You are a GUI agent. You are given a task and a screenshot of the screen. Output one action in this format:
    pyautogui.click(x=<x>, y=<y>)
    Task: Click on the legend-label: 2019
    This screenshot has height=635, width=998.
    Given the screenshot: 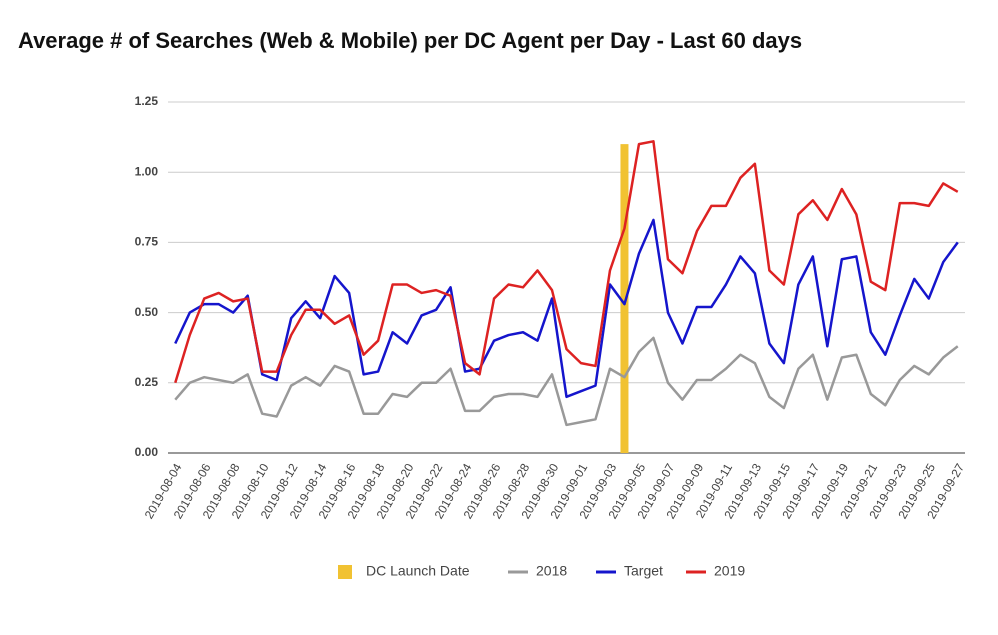 What is the action you would take?
    pyautogui.click(x=729, y=571)
    